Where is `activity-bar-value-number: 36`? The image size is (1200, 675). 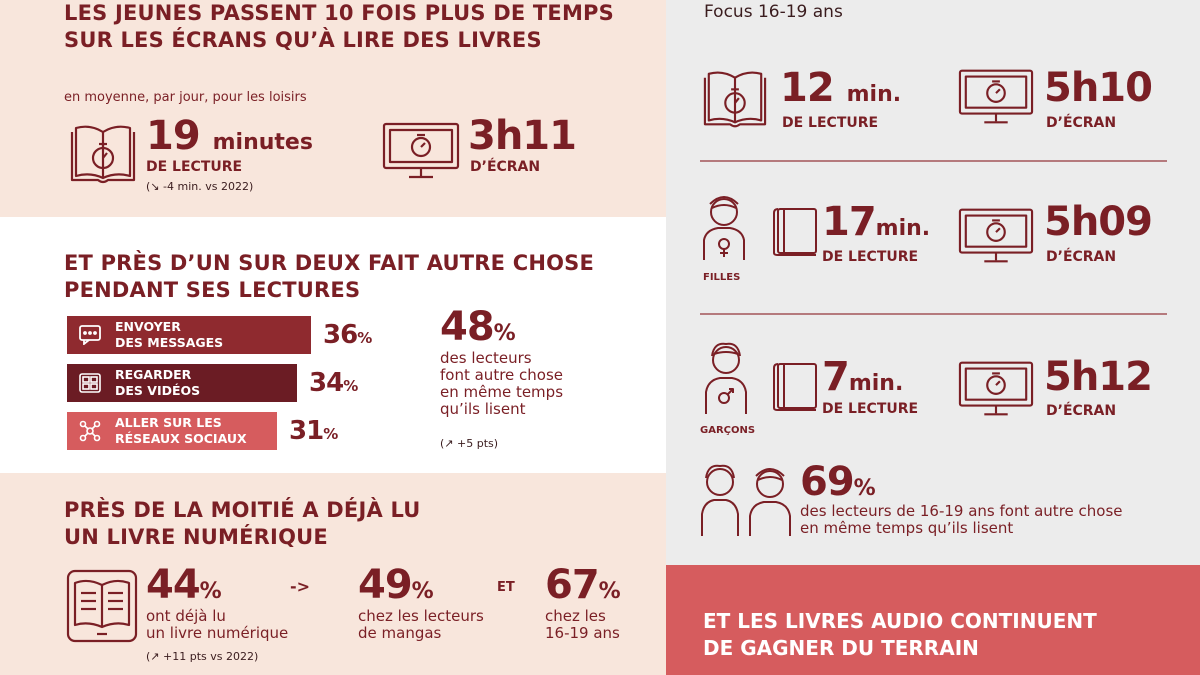
activity-bar-value-number: 36 is located at coordinates (340, 335).